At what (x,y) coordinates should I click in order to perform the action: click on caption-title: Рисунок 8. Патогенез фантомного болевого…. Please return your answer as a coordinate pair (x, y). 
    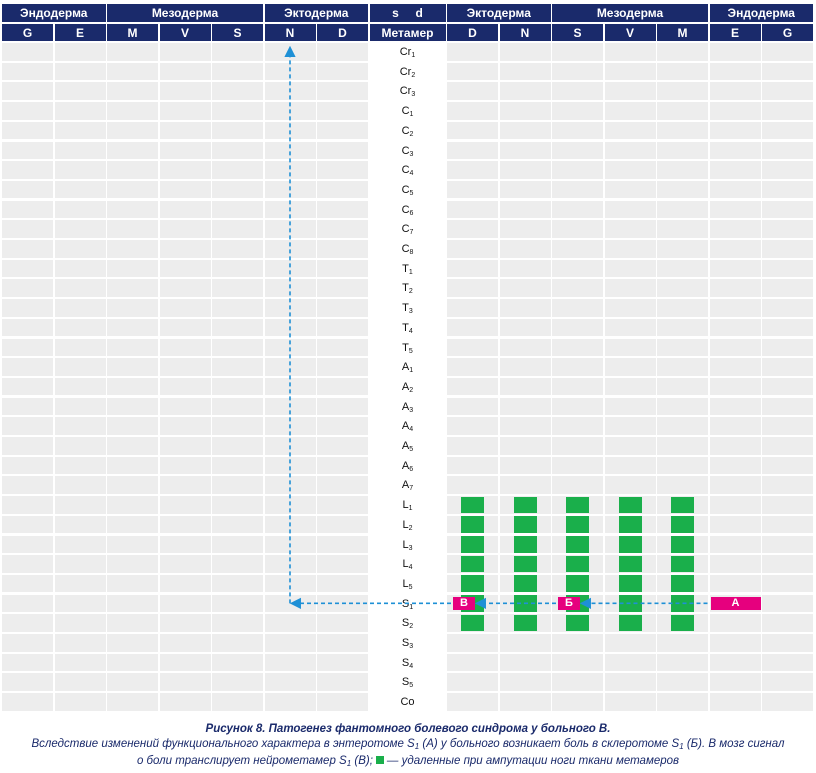
    Looking at the image, I should click on (408, 729).